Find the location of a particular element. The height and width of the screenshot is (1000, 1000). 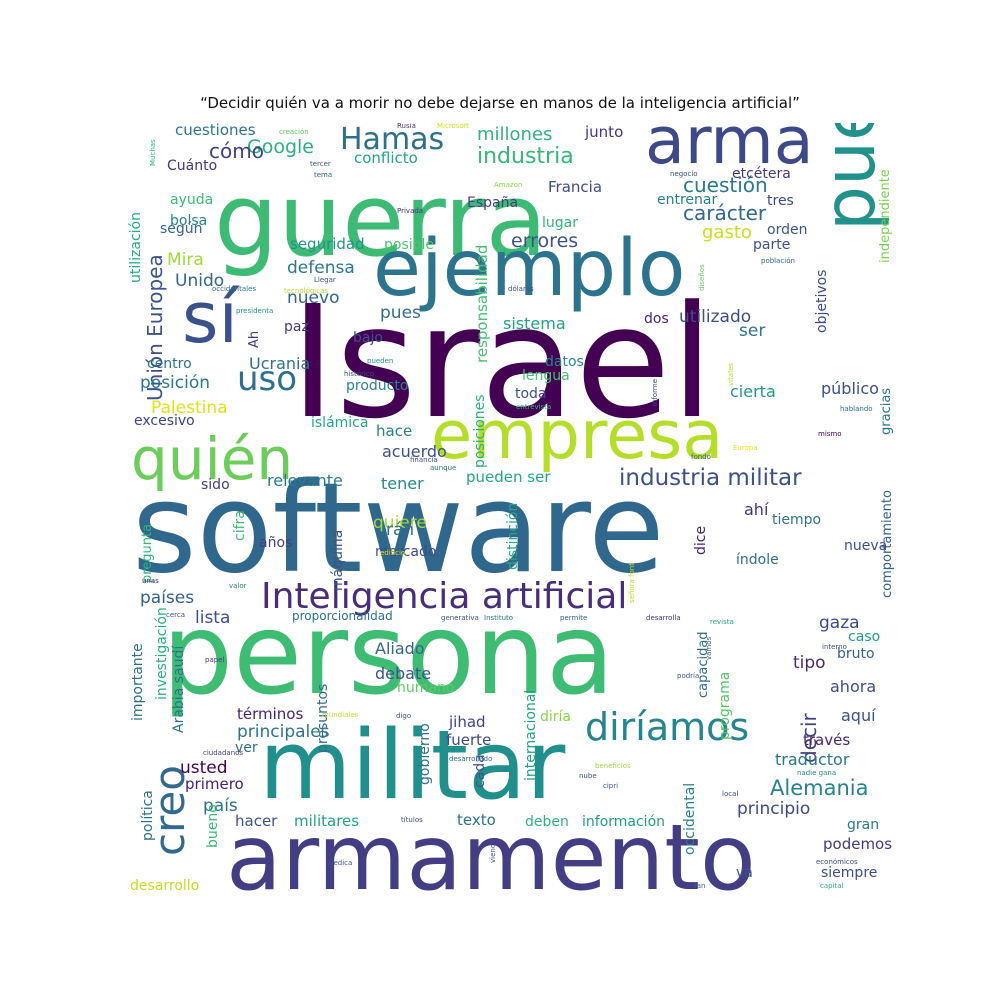

cloud-word: Microsoft is located at coordinates (453, 126).